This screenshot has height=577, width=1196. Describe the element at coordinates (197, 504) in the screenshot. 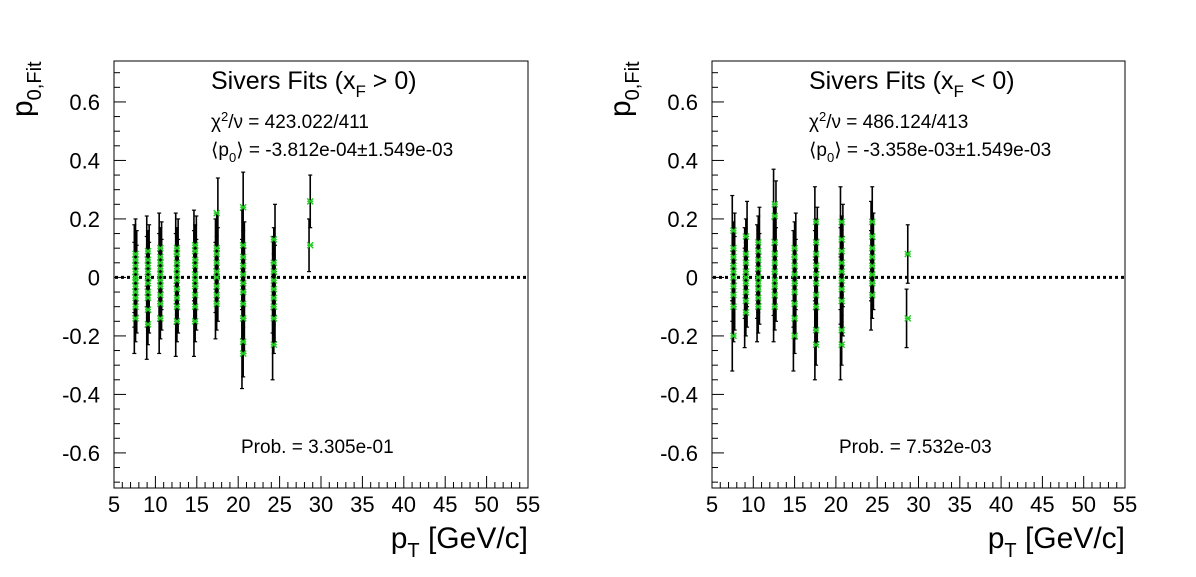

I see `x-tick-label: 15` at that location.